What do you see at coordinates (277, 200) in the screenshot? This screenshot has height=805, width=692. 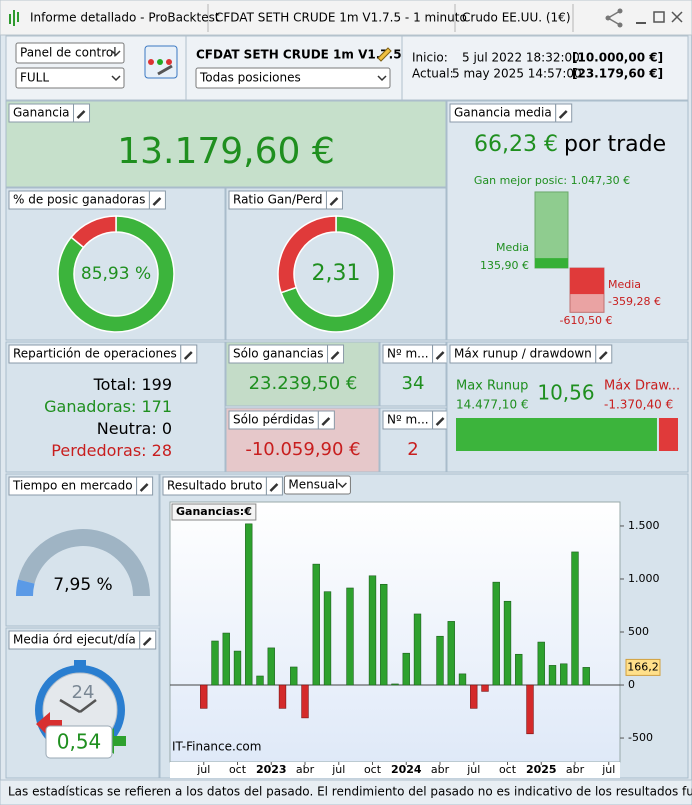 I see `panel-title: Ratio Gan/Perd` at bounding box center [277, 200].